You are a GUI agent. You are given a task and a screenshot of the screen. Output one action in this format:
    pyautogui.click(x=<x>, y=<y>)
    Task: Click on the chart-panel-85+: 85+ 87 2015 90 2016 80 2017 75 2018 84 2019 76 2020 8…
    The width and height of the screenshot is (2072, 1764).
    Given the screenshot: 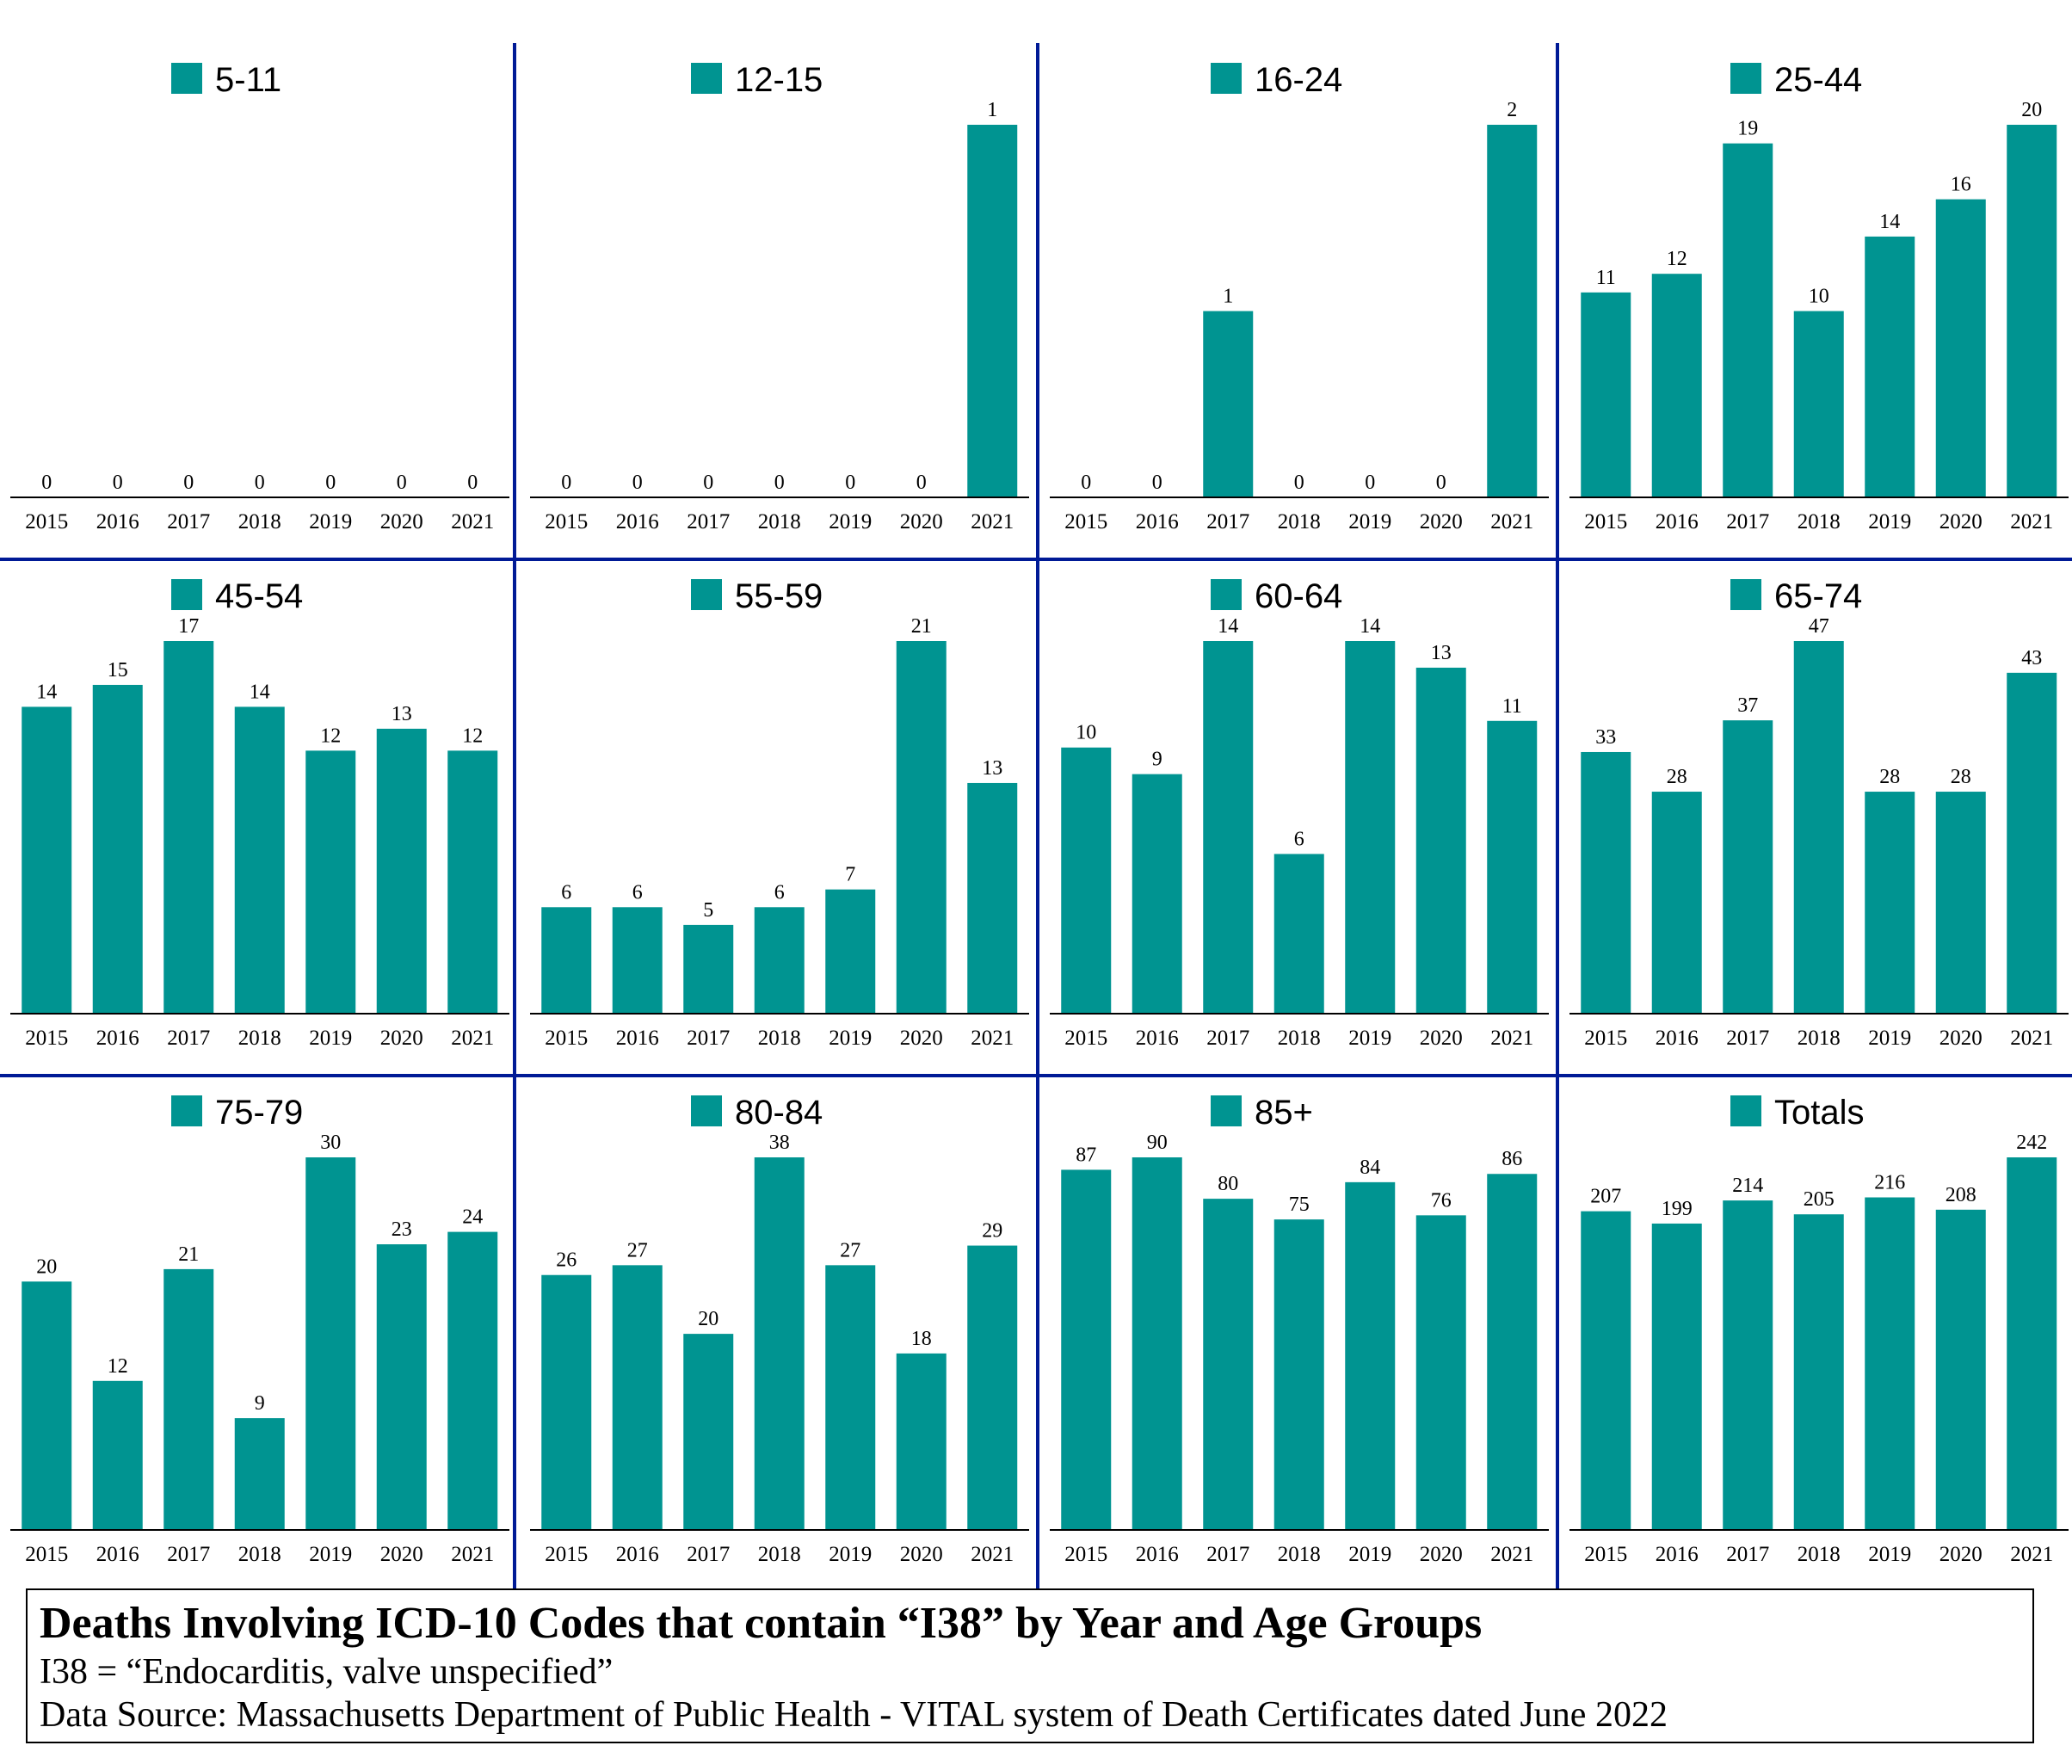 What is the action you would take?
    pyautogui.click(x=1299, y=1330)
    